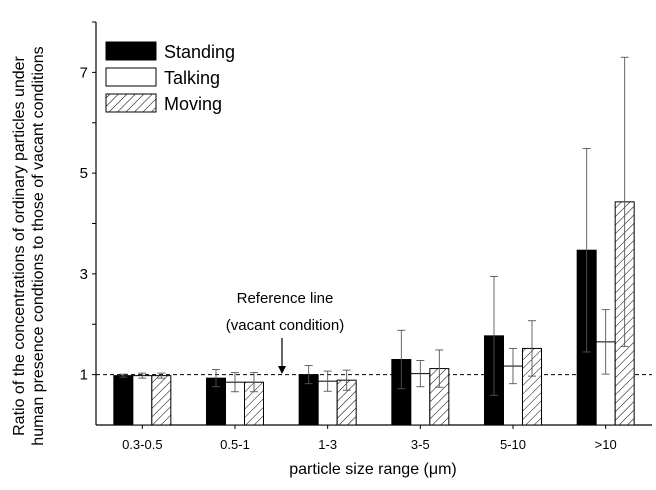  I want to click on x-tick-label: 1-3, so click(327, 444).